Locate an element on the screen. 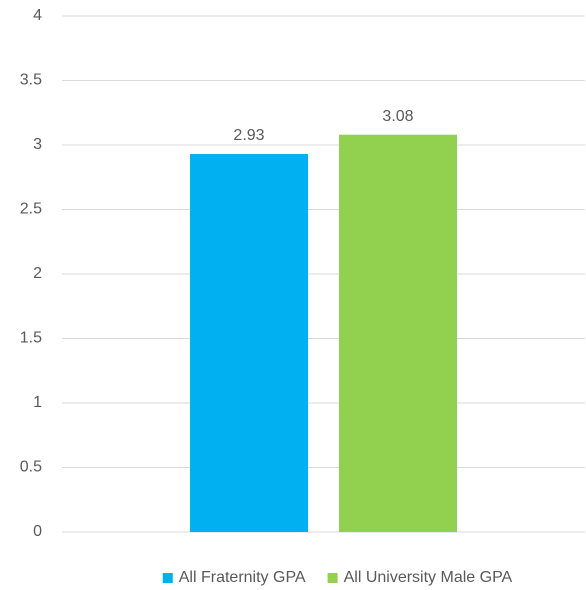  y-tick-label: 1 is located at coordinates (37, 402).